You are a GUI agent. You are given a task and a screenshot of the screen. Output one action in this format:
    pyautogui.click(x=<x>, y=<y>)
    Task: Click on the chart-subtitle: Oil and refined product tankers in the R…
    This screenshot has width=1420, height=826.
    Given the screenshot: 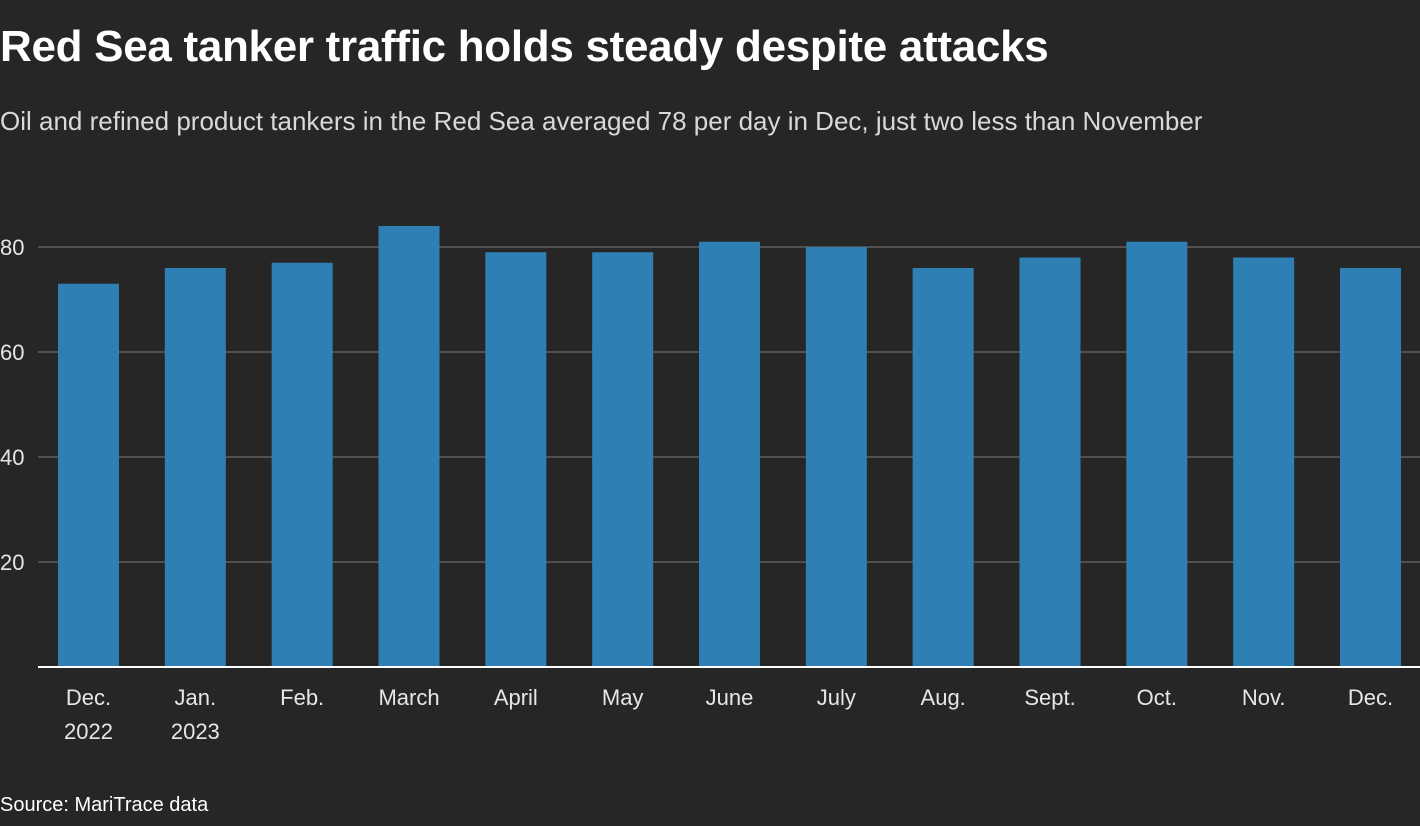 What is the action you would take?
    pyautogui.click(x=601, y=121)
    